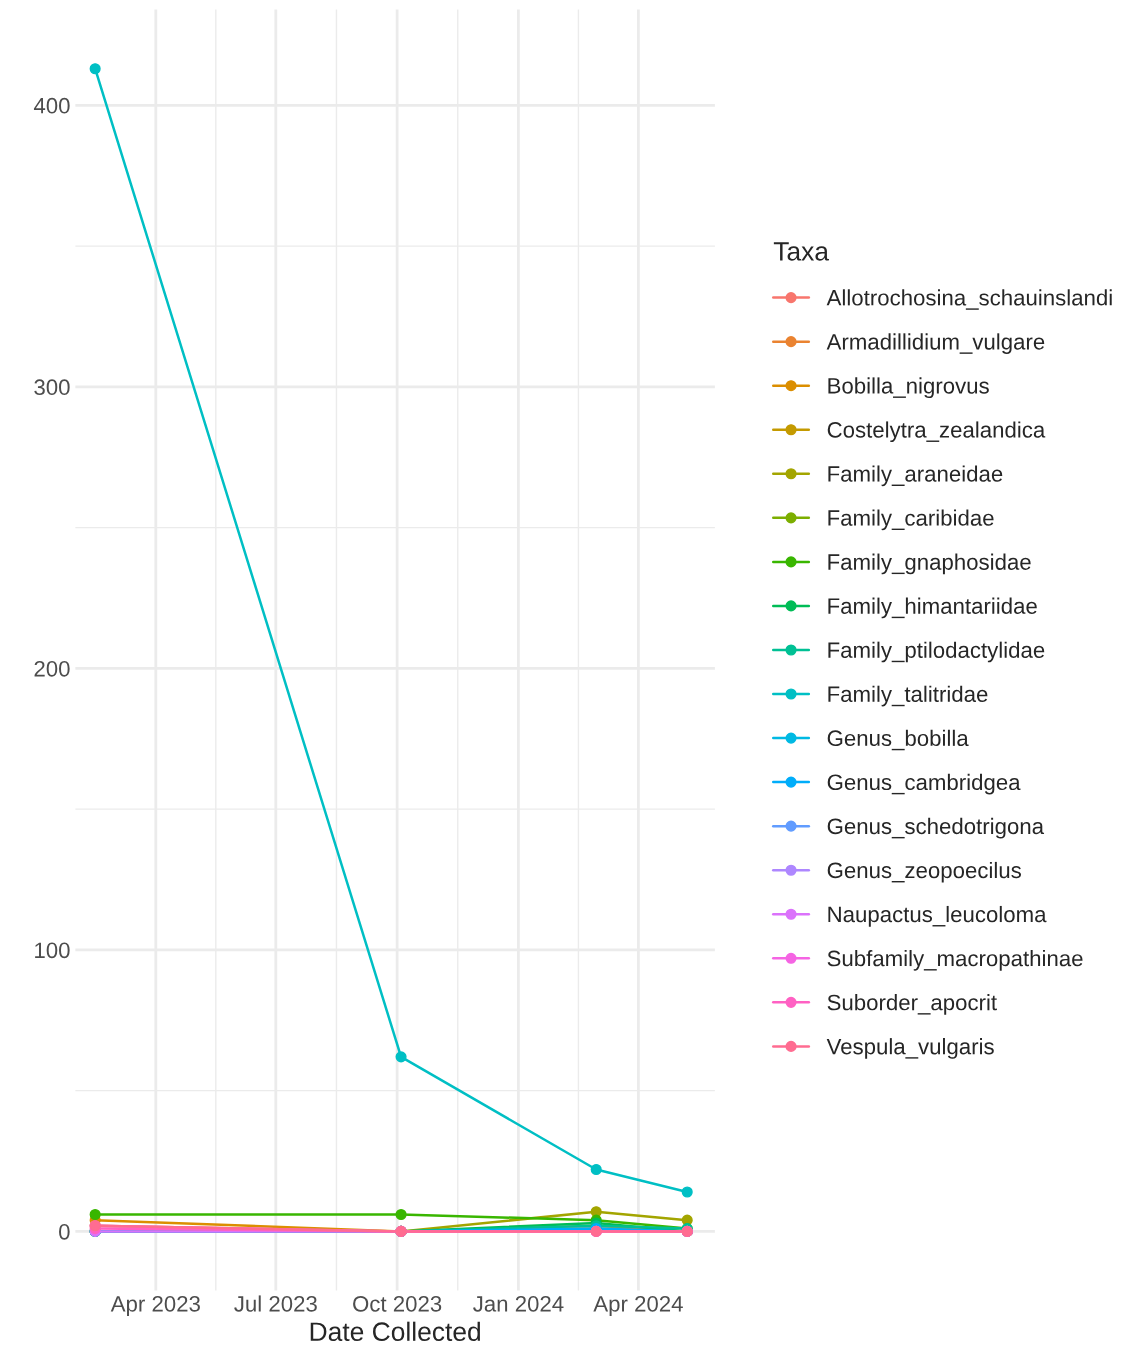  Describe the element at coordinates (518, 1303) in the screenshot. I see `x-tick-label: Jan 2024` at that location.